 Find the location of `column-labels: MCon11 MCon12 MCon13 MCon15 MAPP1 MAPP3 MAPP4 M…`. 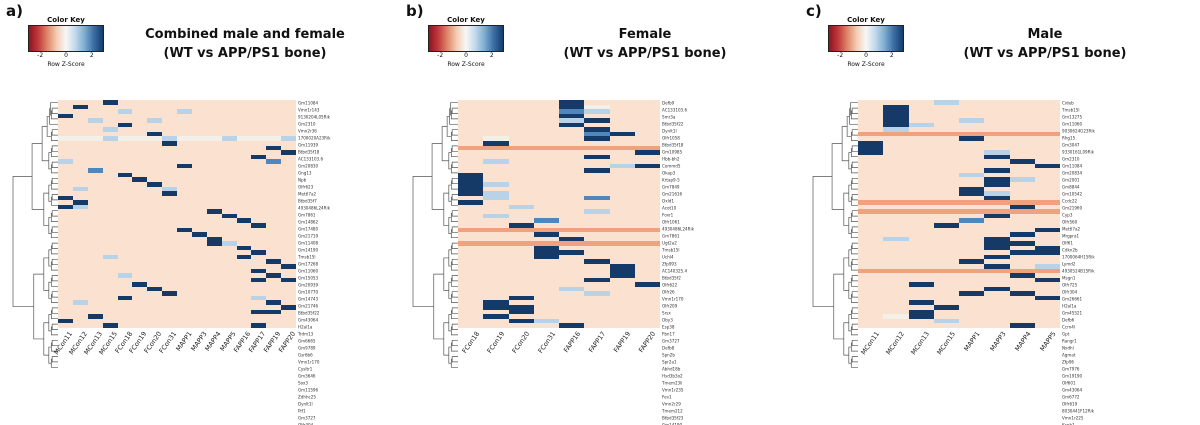

column-labels: MCon11 MCon12 MCon13 MCon15 MAPP1 MAPP3 MAPP4 M… is located at coordinates (959, 349).